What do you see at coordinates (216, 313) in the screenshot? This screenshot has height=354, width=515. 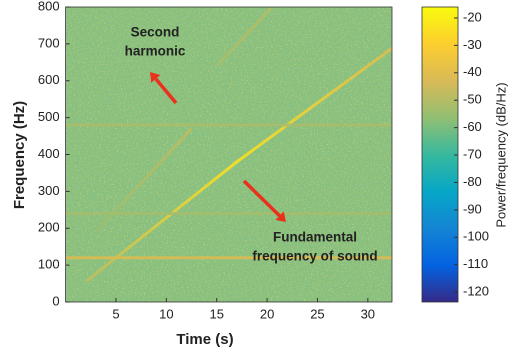 I see `x-tick-label: 15` at bounding box center [216, 313].